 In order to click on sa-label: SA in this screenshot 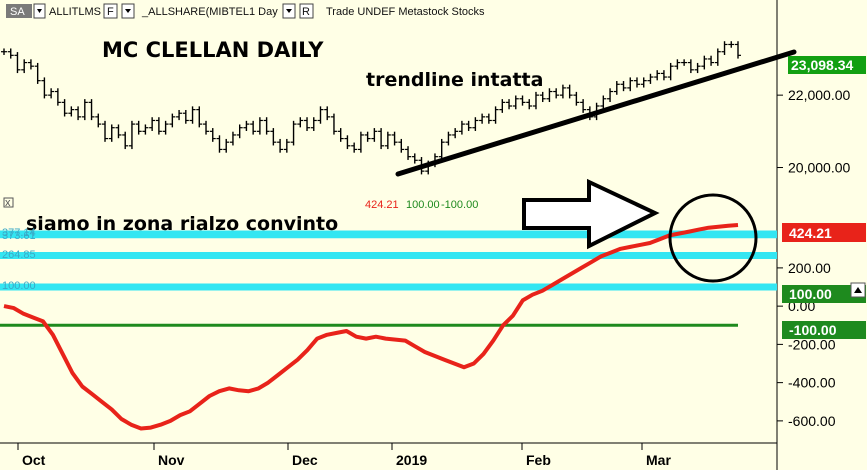, I will do `click(17, 12)`.